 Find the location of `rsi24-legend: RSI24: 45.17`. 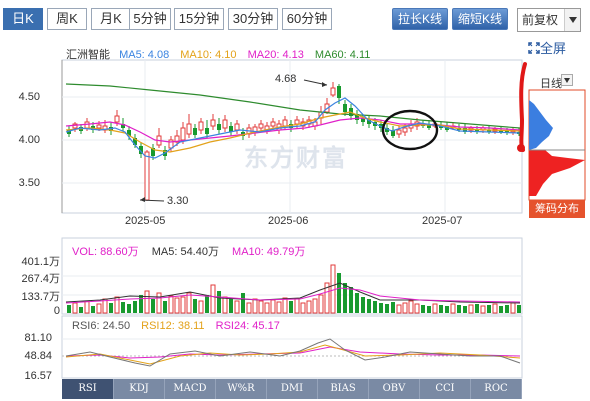

rsi24-legend: RSI24: 45.17 is located at coordinates (247, 326).